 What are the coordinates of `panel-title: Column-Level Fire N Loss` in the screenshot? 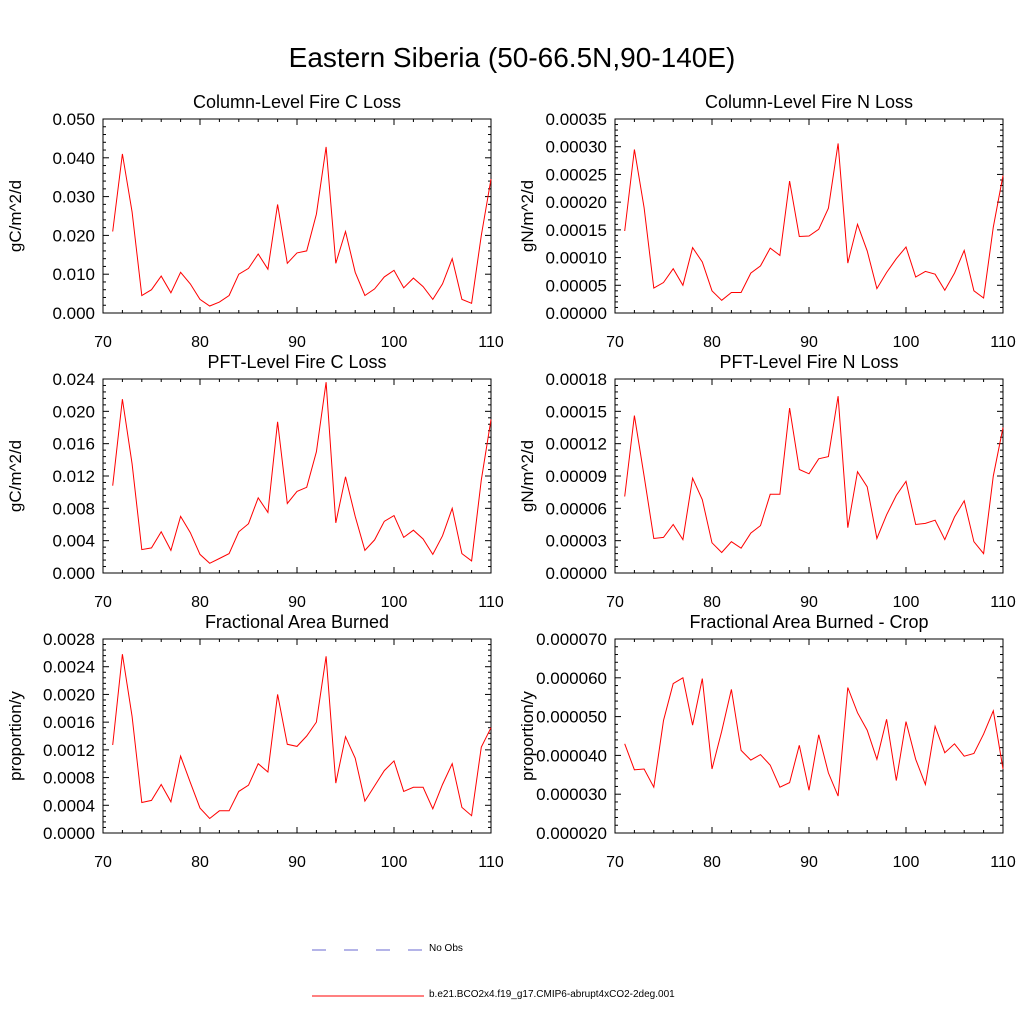 It's located at (809, 102).